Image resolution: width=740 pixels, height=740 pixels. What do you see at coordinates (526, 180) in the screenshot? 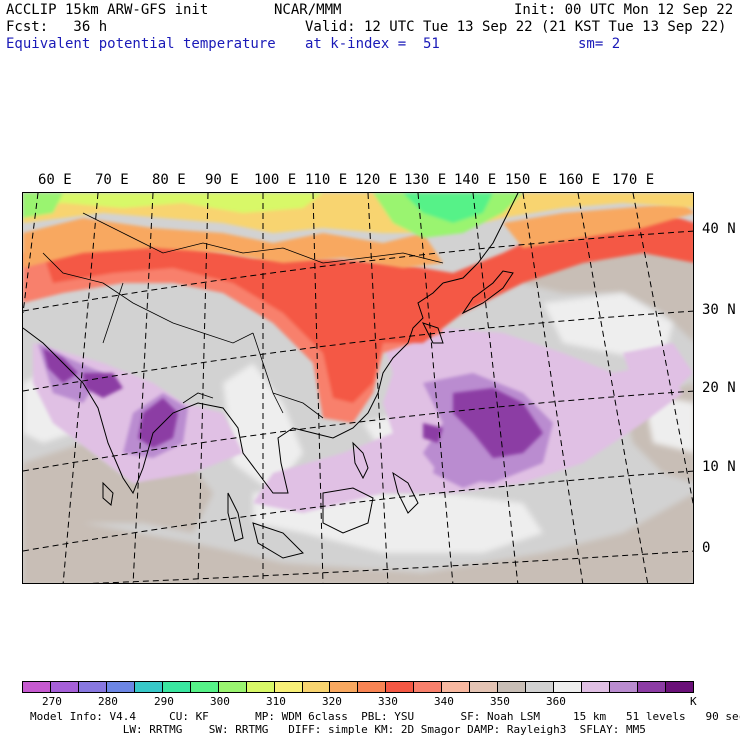
I see `lon-label: 150 E` at bounding box center [526, 180].